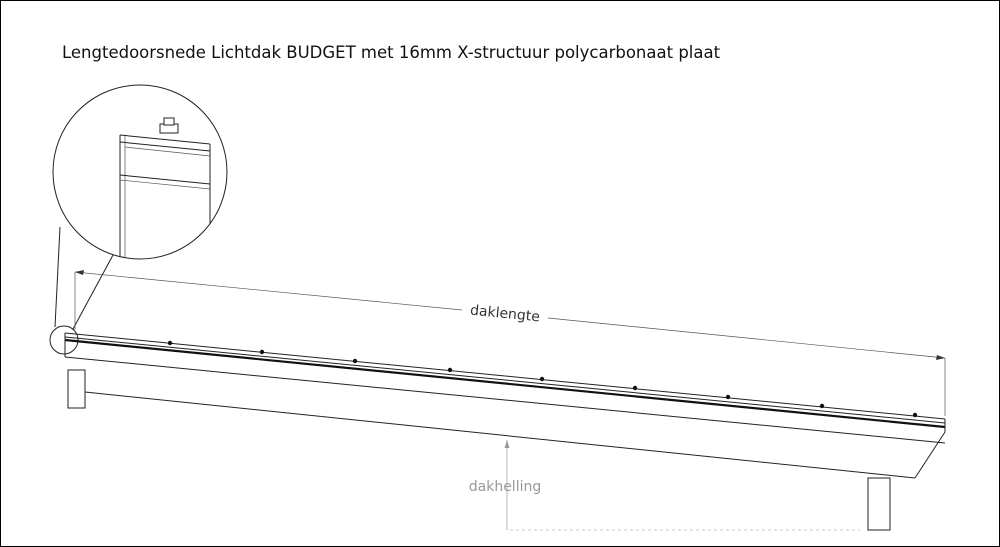 The width and height of the screenshot is (1000, 547). I want to click on detail-magnifier, so click(138, 219).